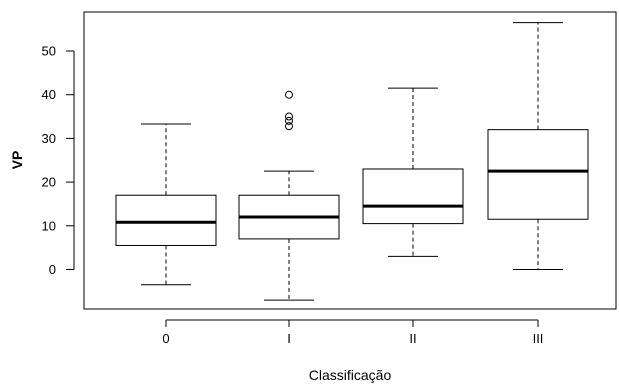 This screenshot has width=619, height=388. I want to click on y-axis-title: VP, so click(17, 160).